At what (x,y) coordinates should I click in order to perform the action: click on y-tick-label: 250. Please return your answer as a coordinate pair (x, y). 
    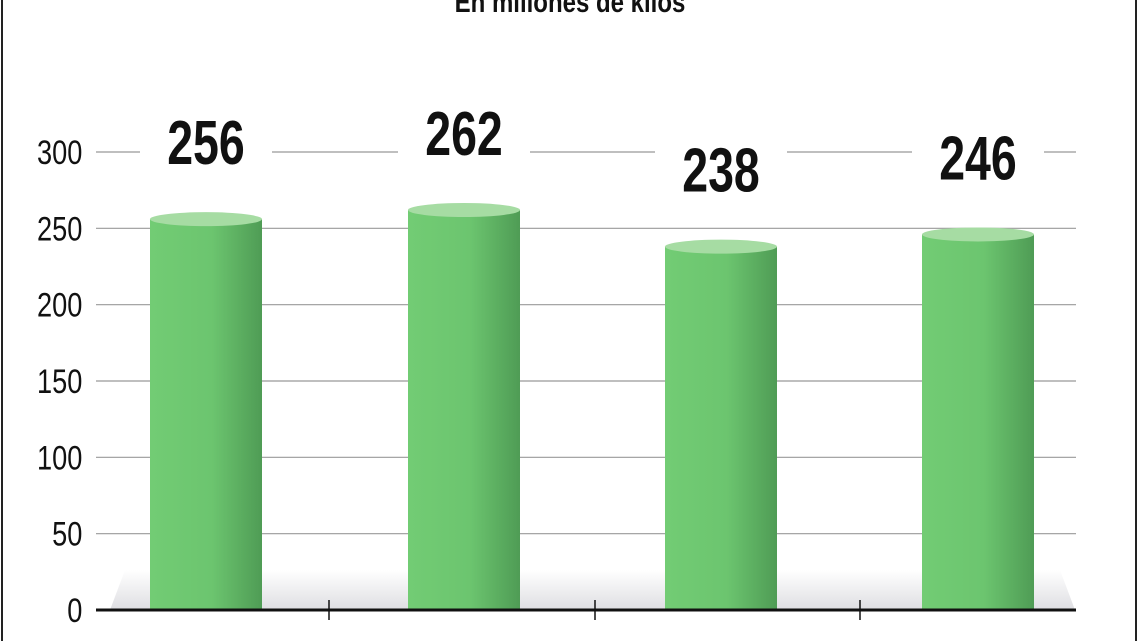
    Looking at the image, I should click on (59, 228).